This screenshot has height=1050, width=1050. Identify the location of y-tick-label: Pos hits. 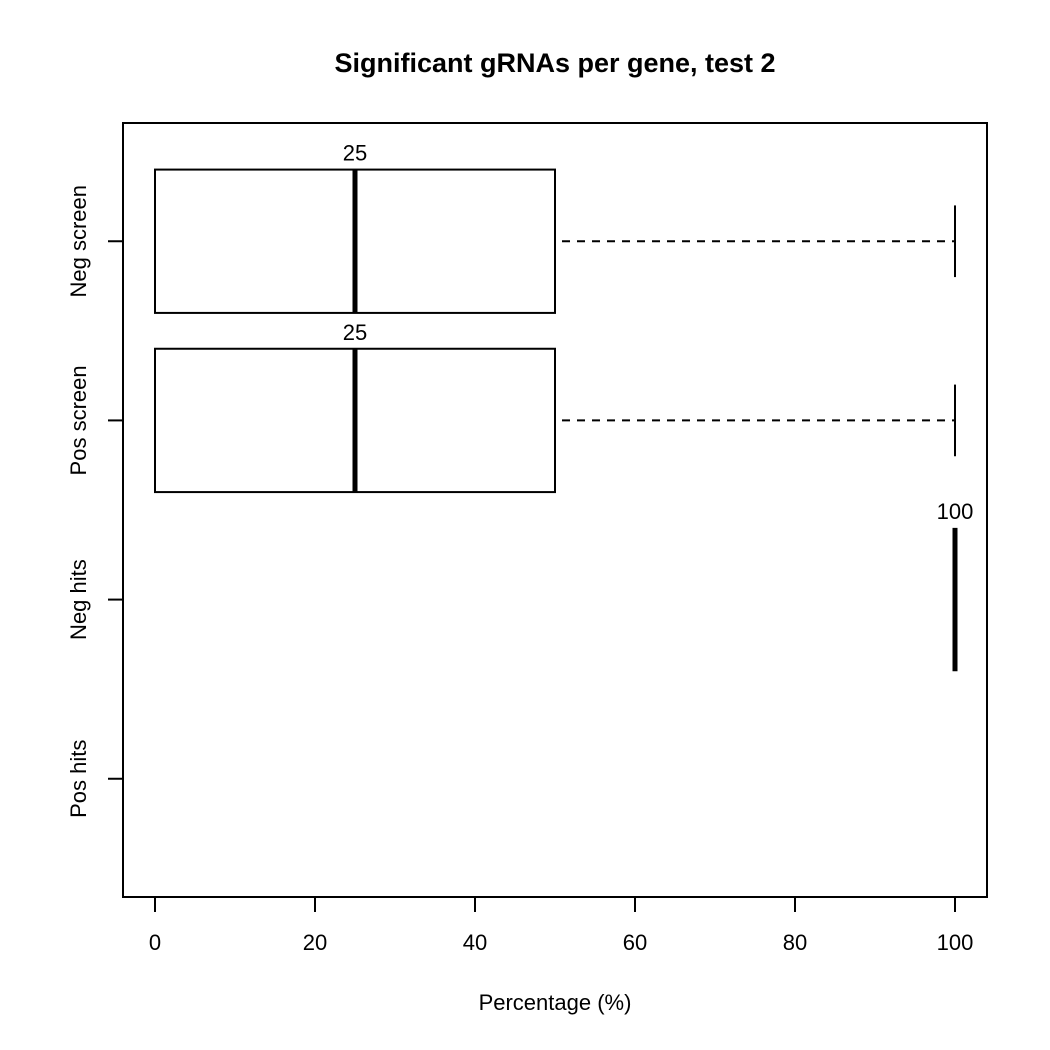
(78, 779).